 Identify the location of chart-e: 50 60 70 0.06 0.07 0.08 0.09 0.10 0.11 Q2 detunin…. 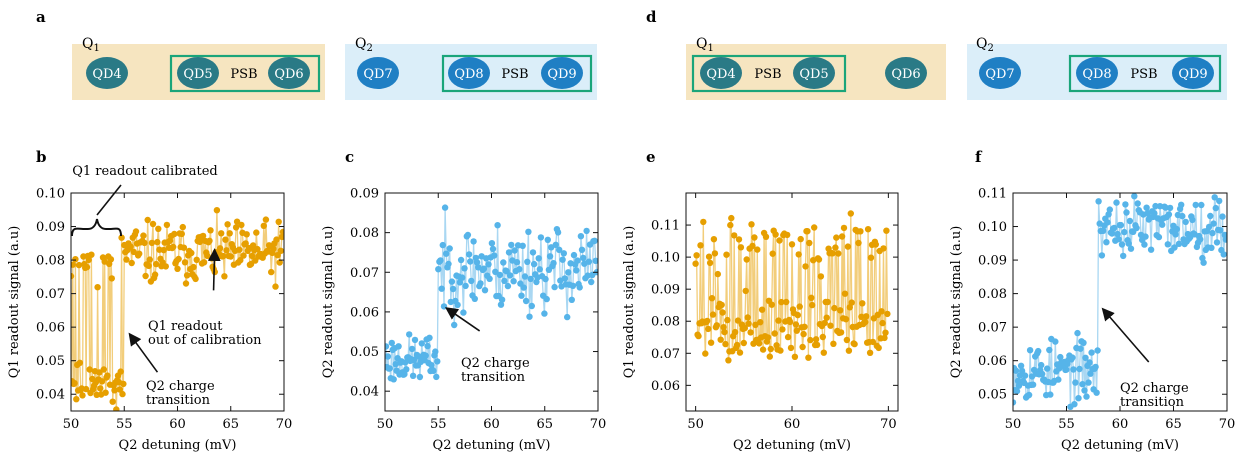
(760, 322).